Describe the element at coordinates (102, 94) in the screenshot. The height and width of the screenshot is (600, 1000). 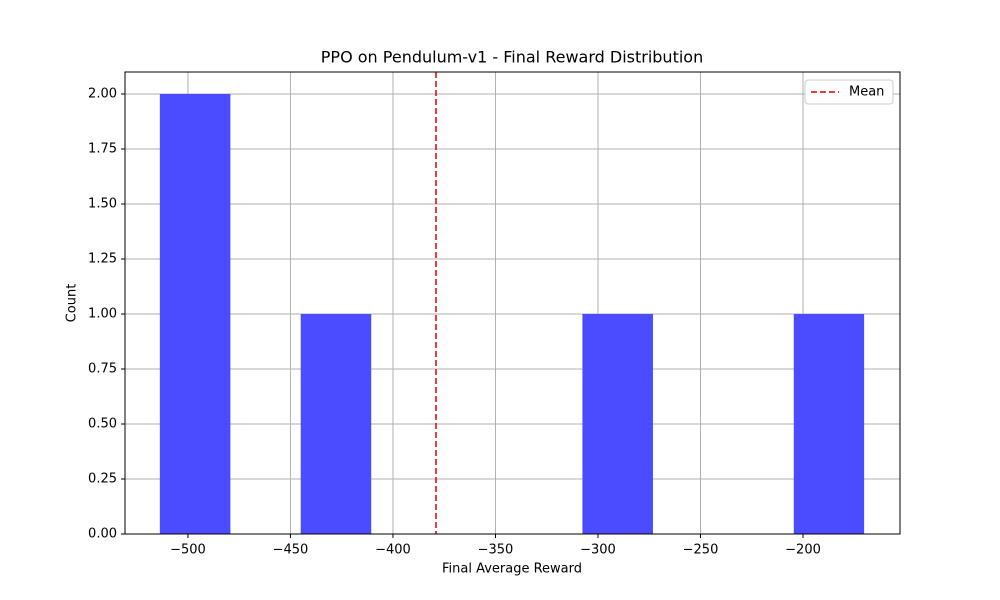
I see `y-tick-label: 2.00` at that location.